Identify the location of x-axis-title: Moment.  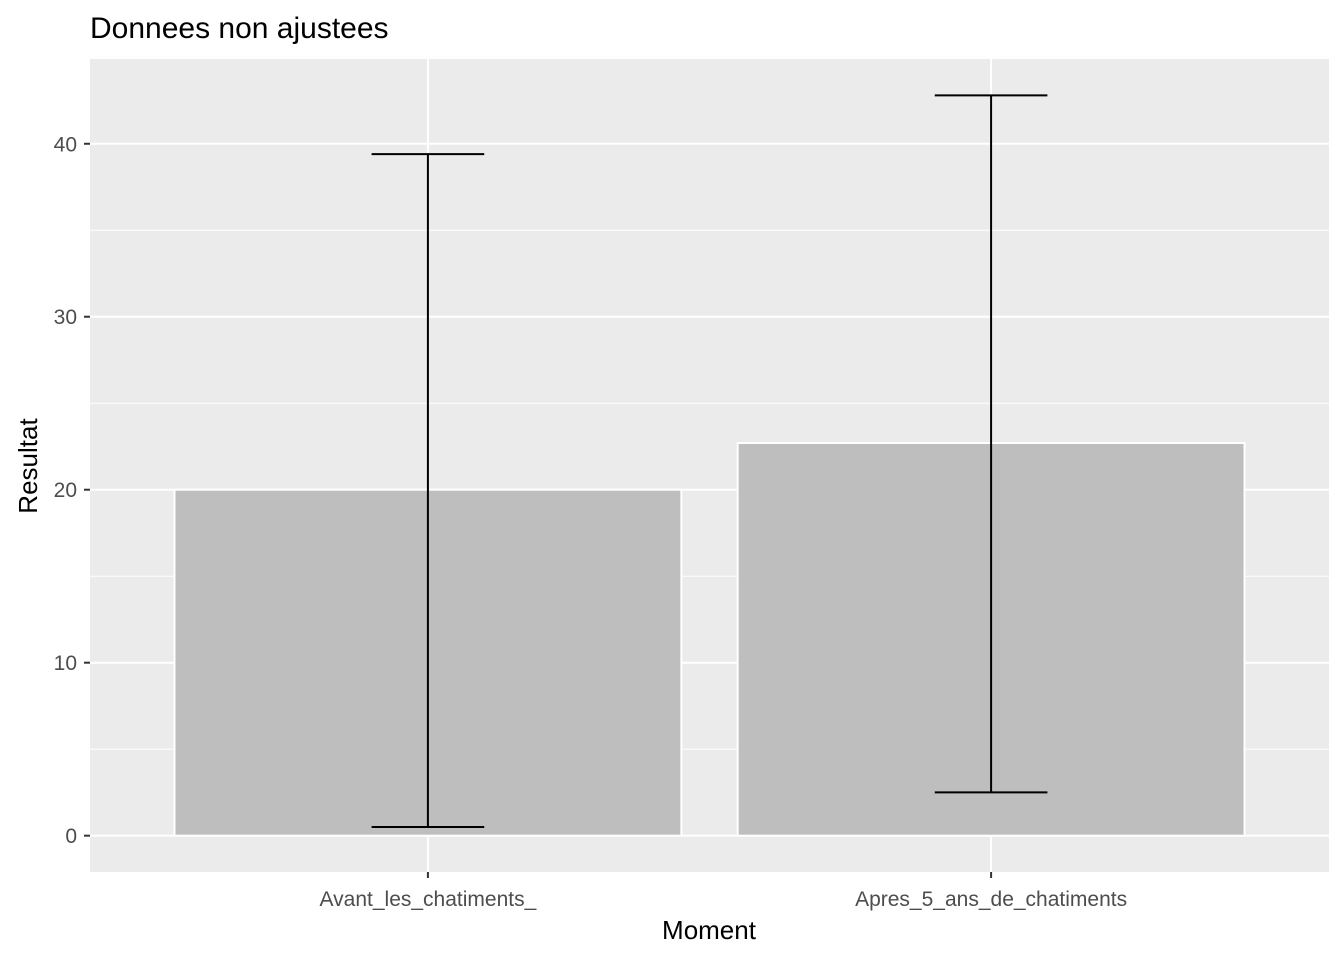
(709, 930).